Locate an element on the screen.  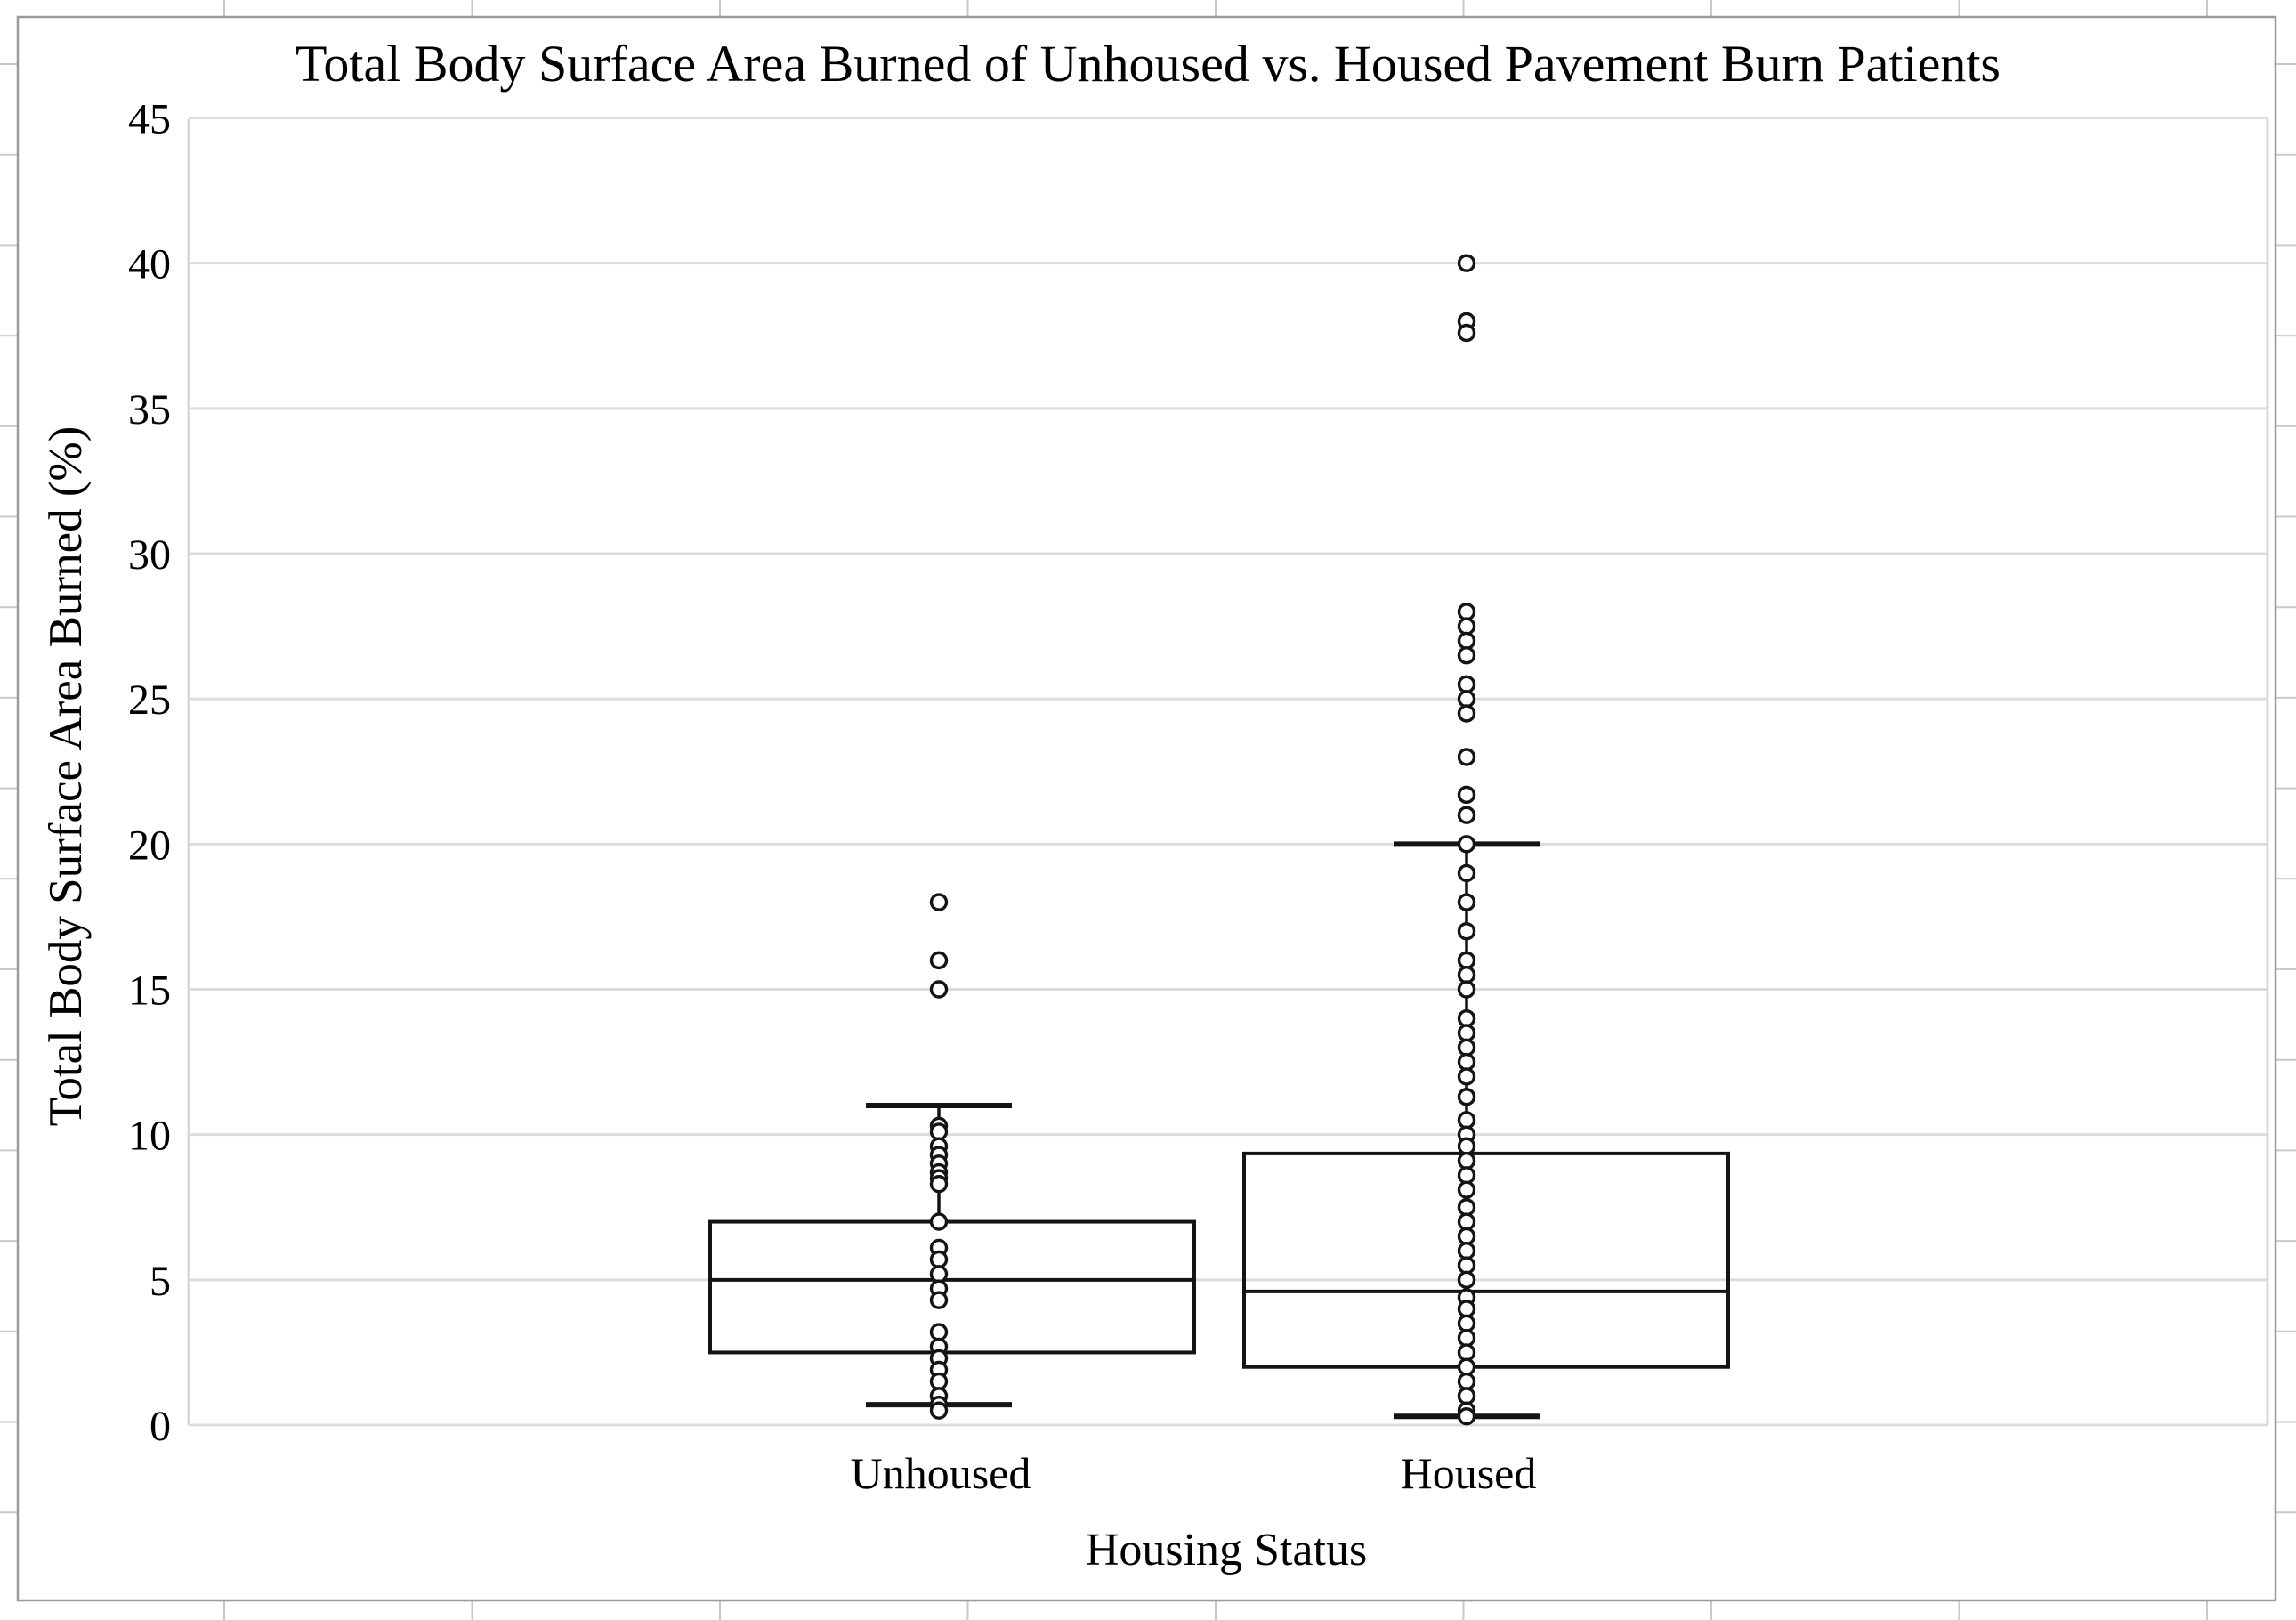
iqr-box-unhoused is located at coordinates (952, 1287).